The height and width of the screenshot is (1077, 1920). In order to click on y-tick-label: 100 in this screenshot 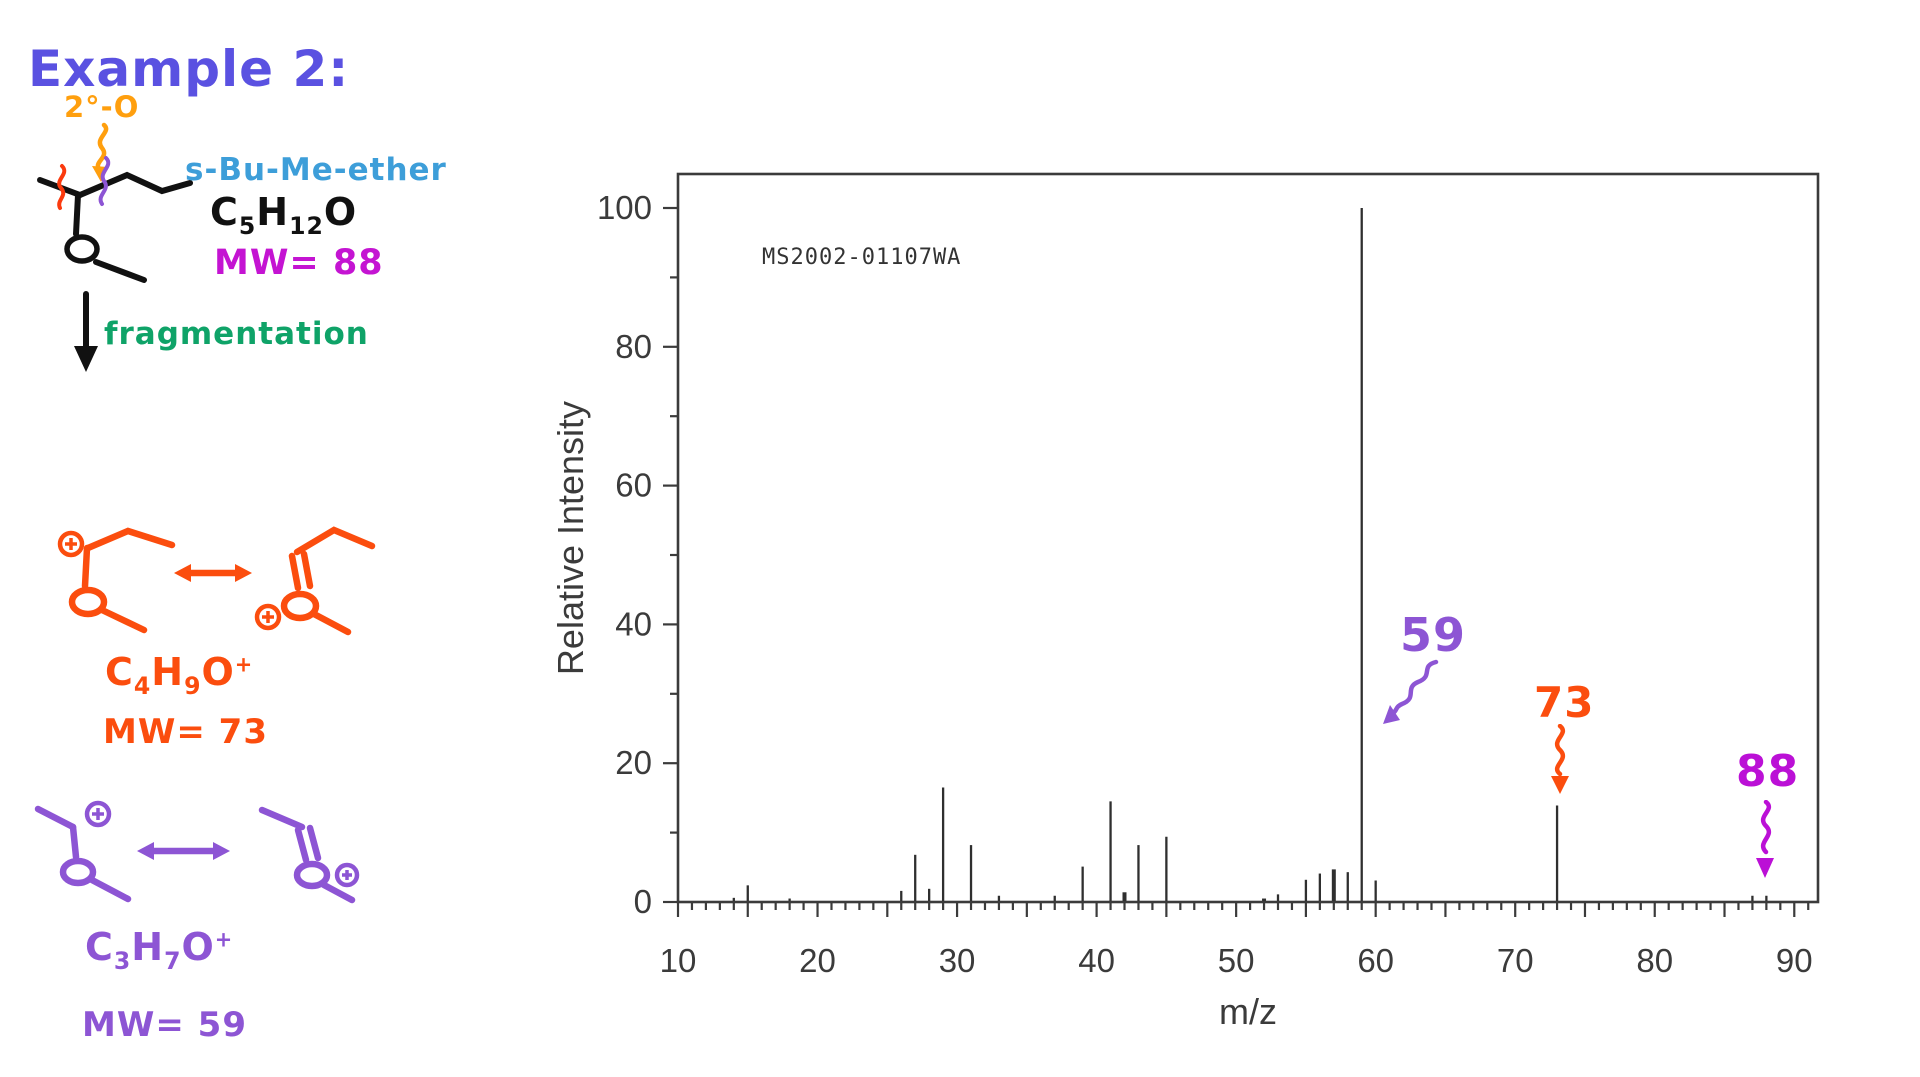, I will do `click(624, 207)`.